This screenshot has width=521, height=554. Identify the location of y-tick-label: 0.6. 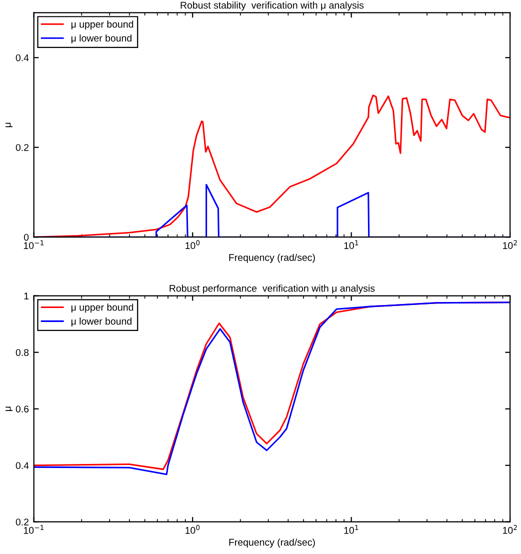
(22, 409).